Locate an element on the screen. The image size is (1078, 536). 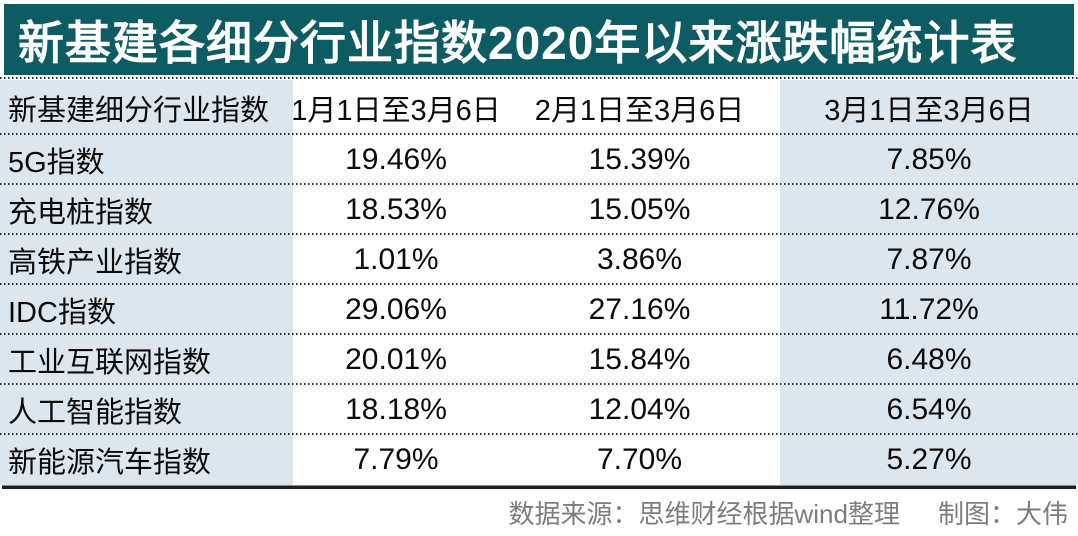
value-cell: 11.72% is located at coordinates (929, 310).